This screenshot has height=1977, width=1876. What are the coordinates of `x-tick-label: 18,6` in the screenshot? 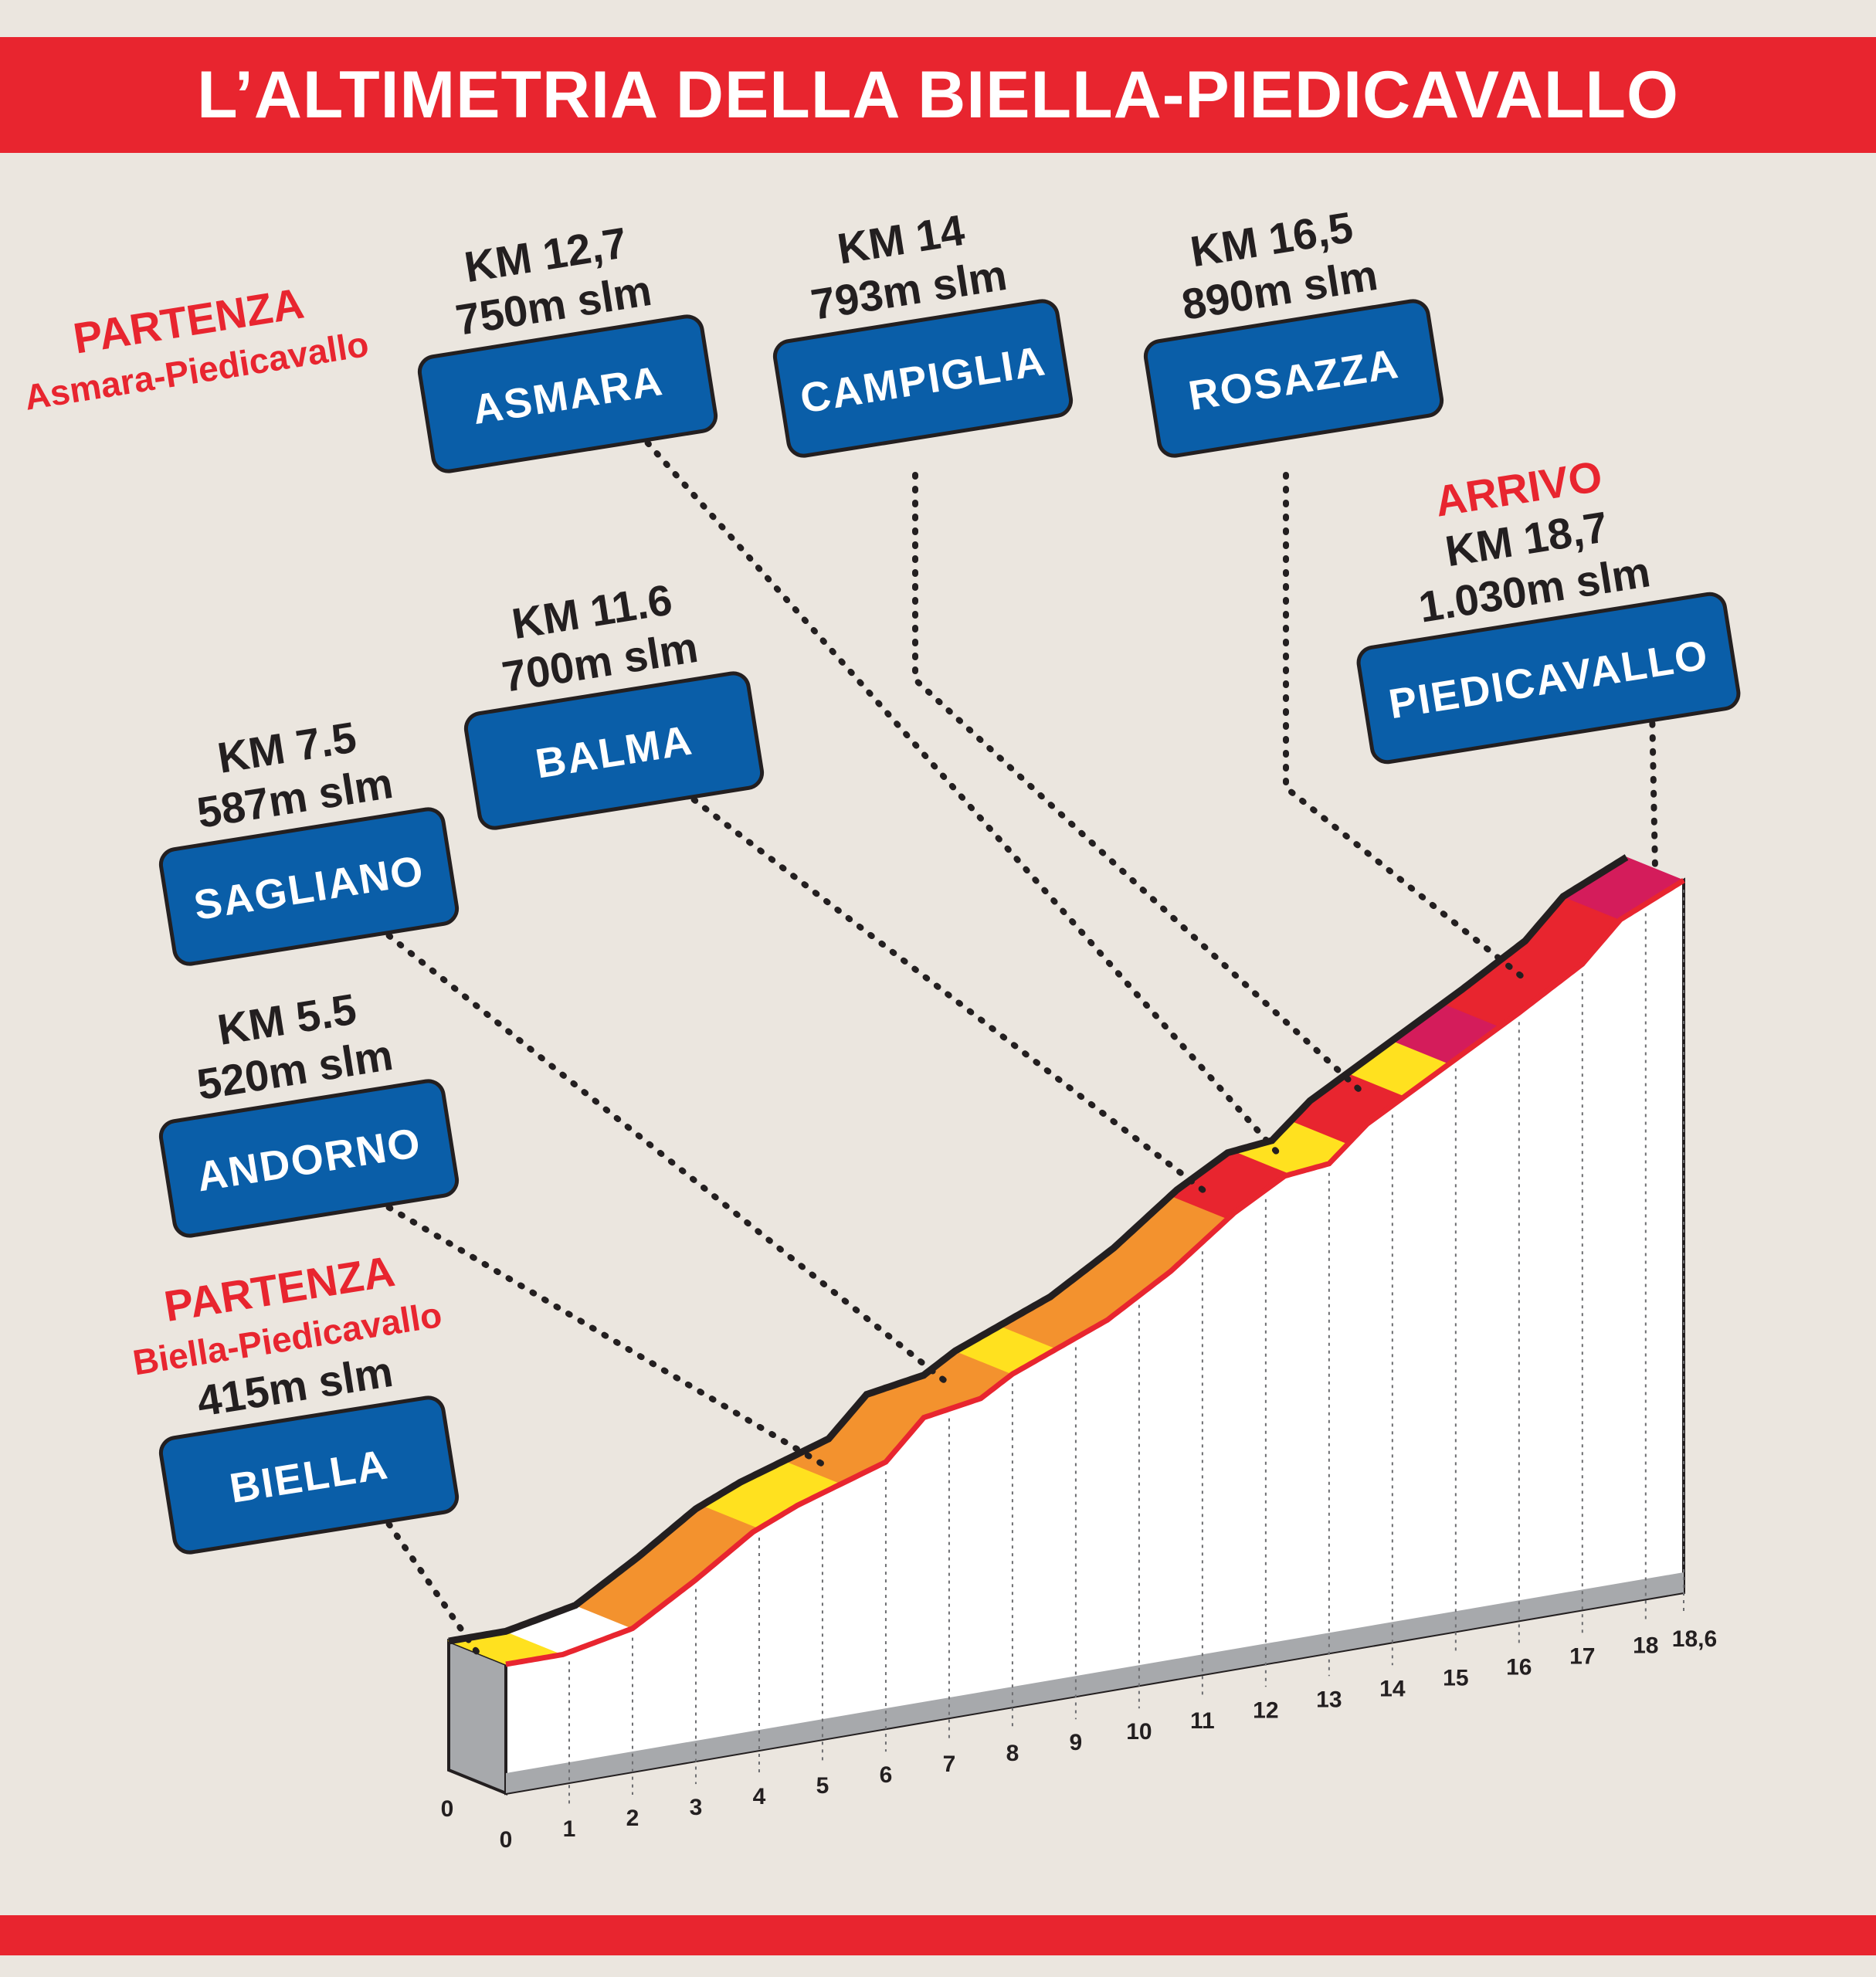 It's located at (1694, 1639).